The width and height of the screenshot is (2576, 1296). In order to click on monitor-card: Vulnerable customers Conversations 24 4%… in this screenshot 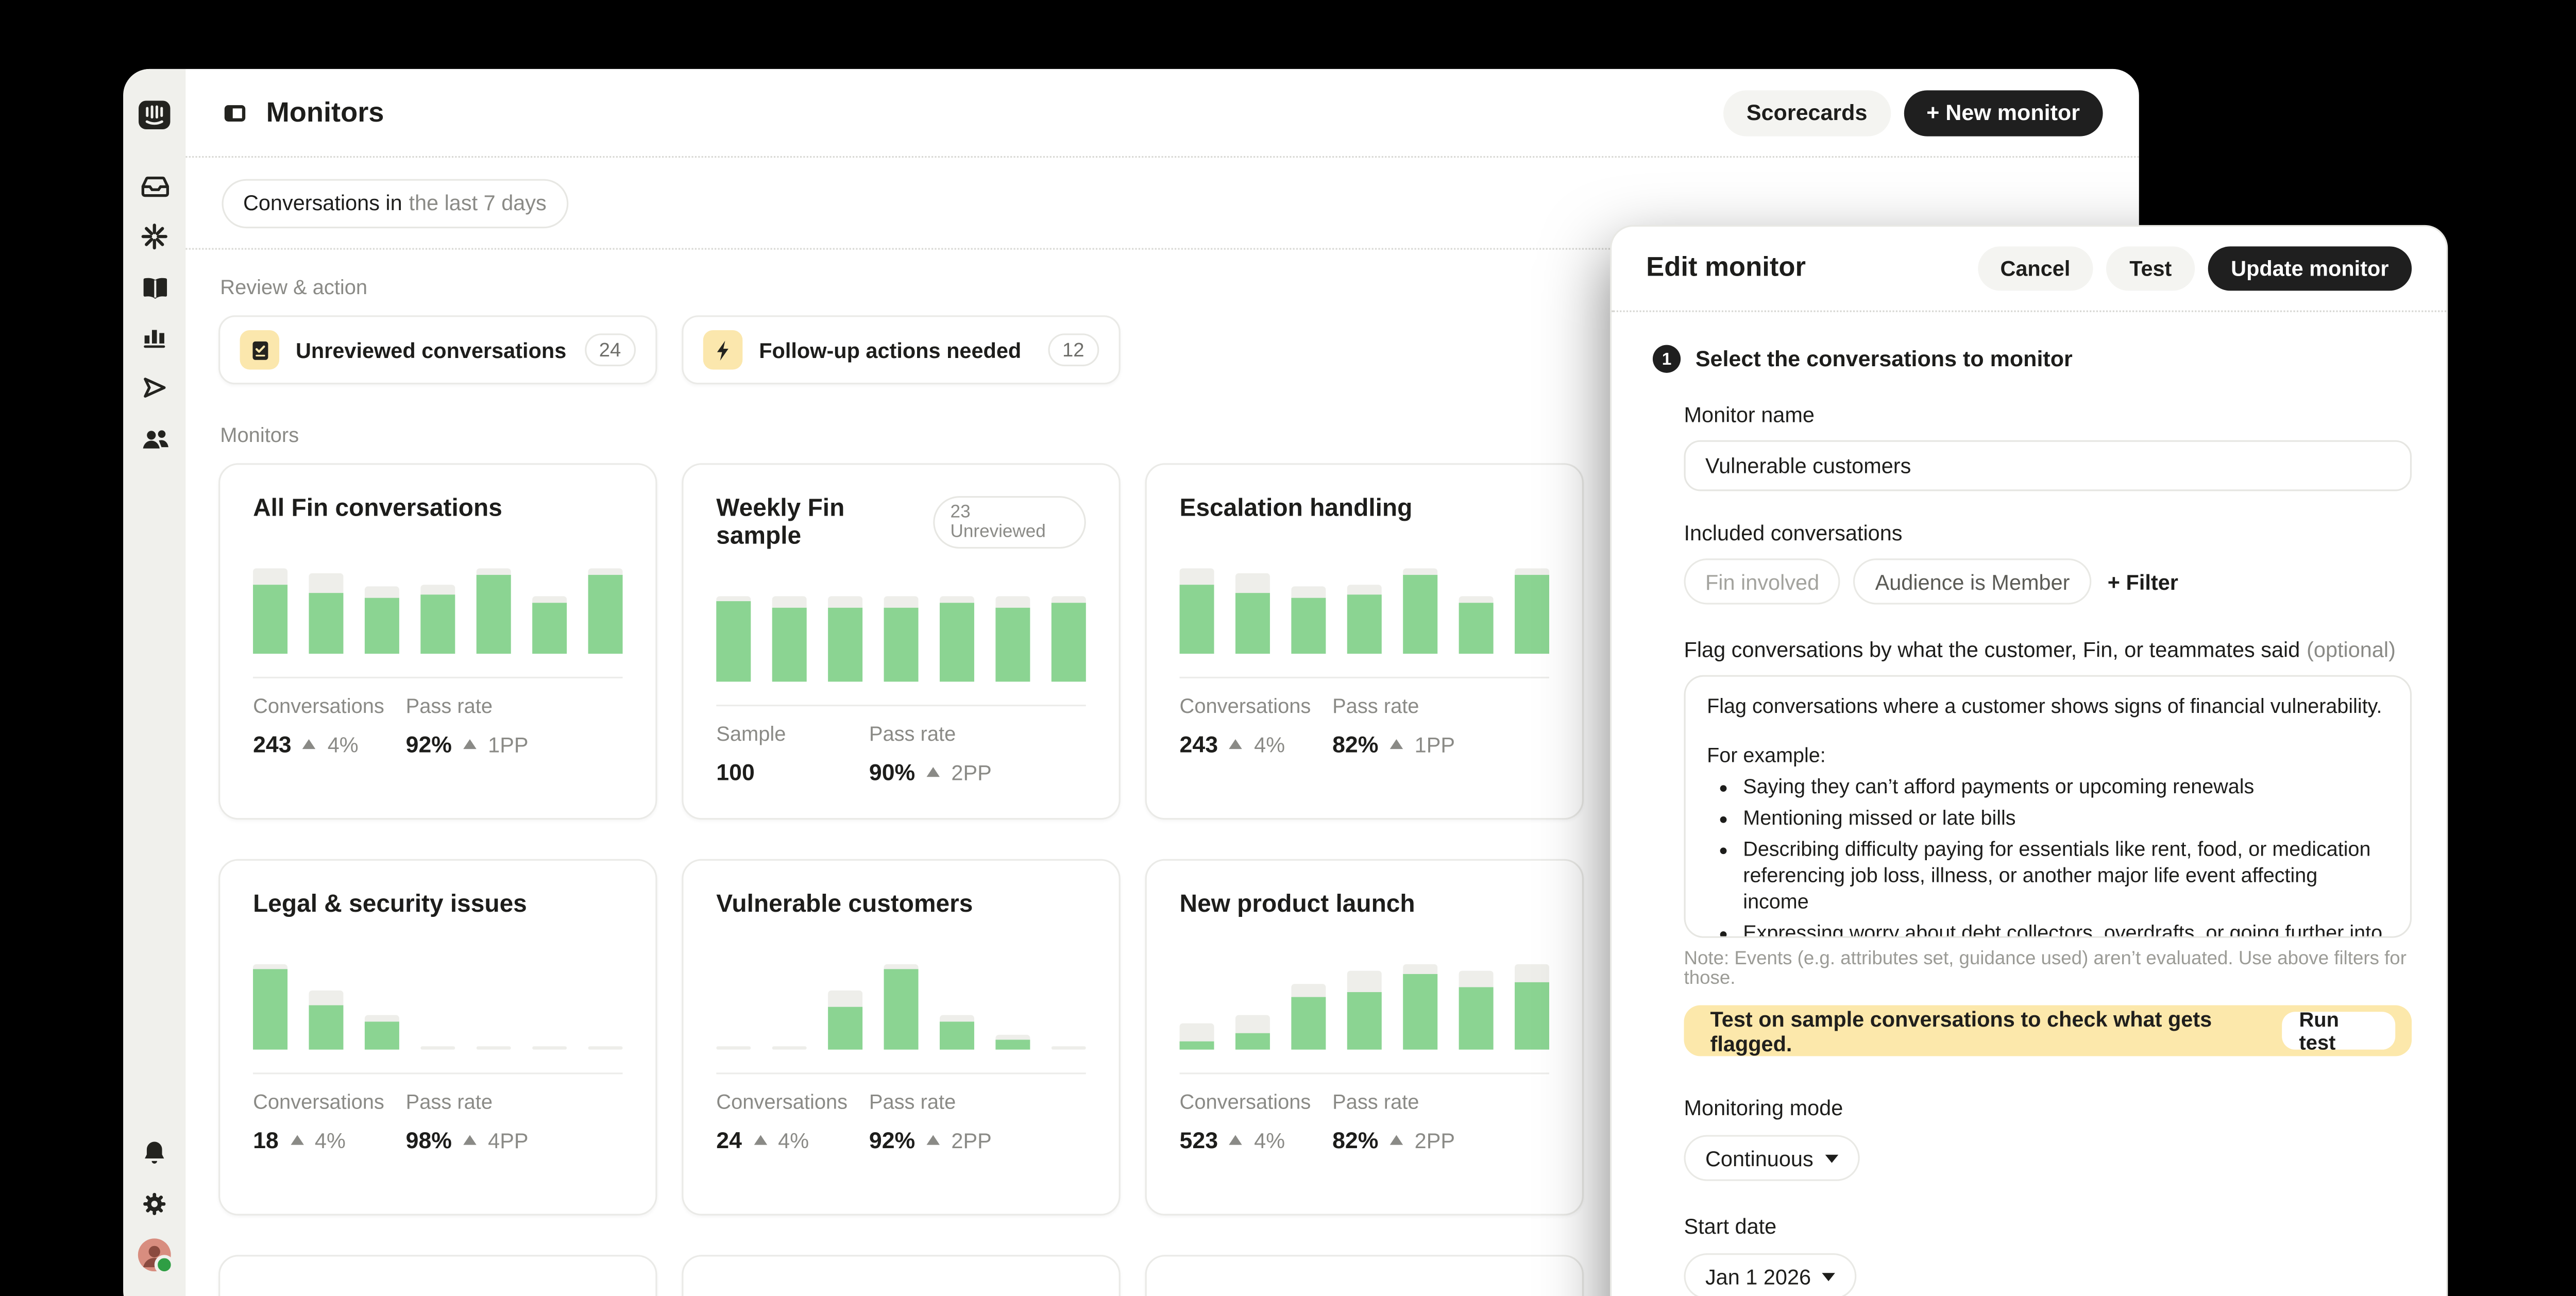, I will do `click(901, 1037)`.